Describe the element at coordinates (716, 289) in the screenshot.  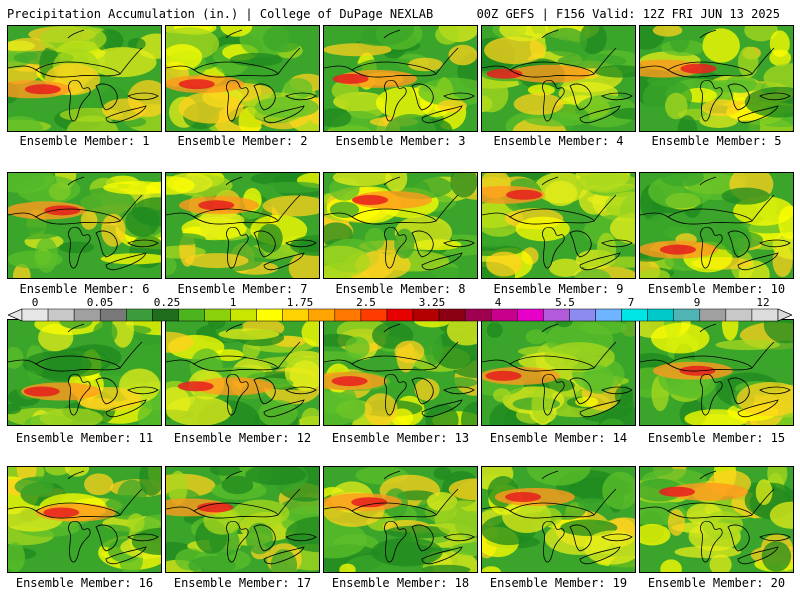
I see `ensemble-member-label: Ensemble Member: 10` at that location.